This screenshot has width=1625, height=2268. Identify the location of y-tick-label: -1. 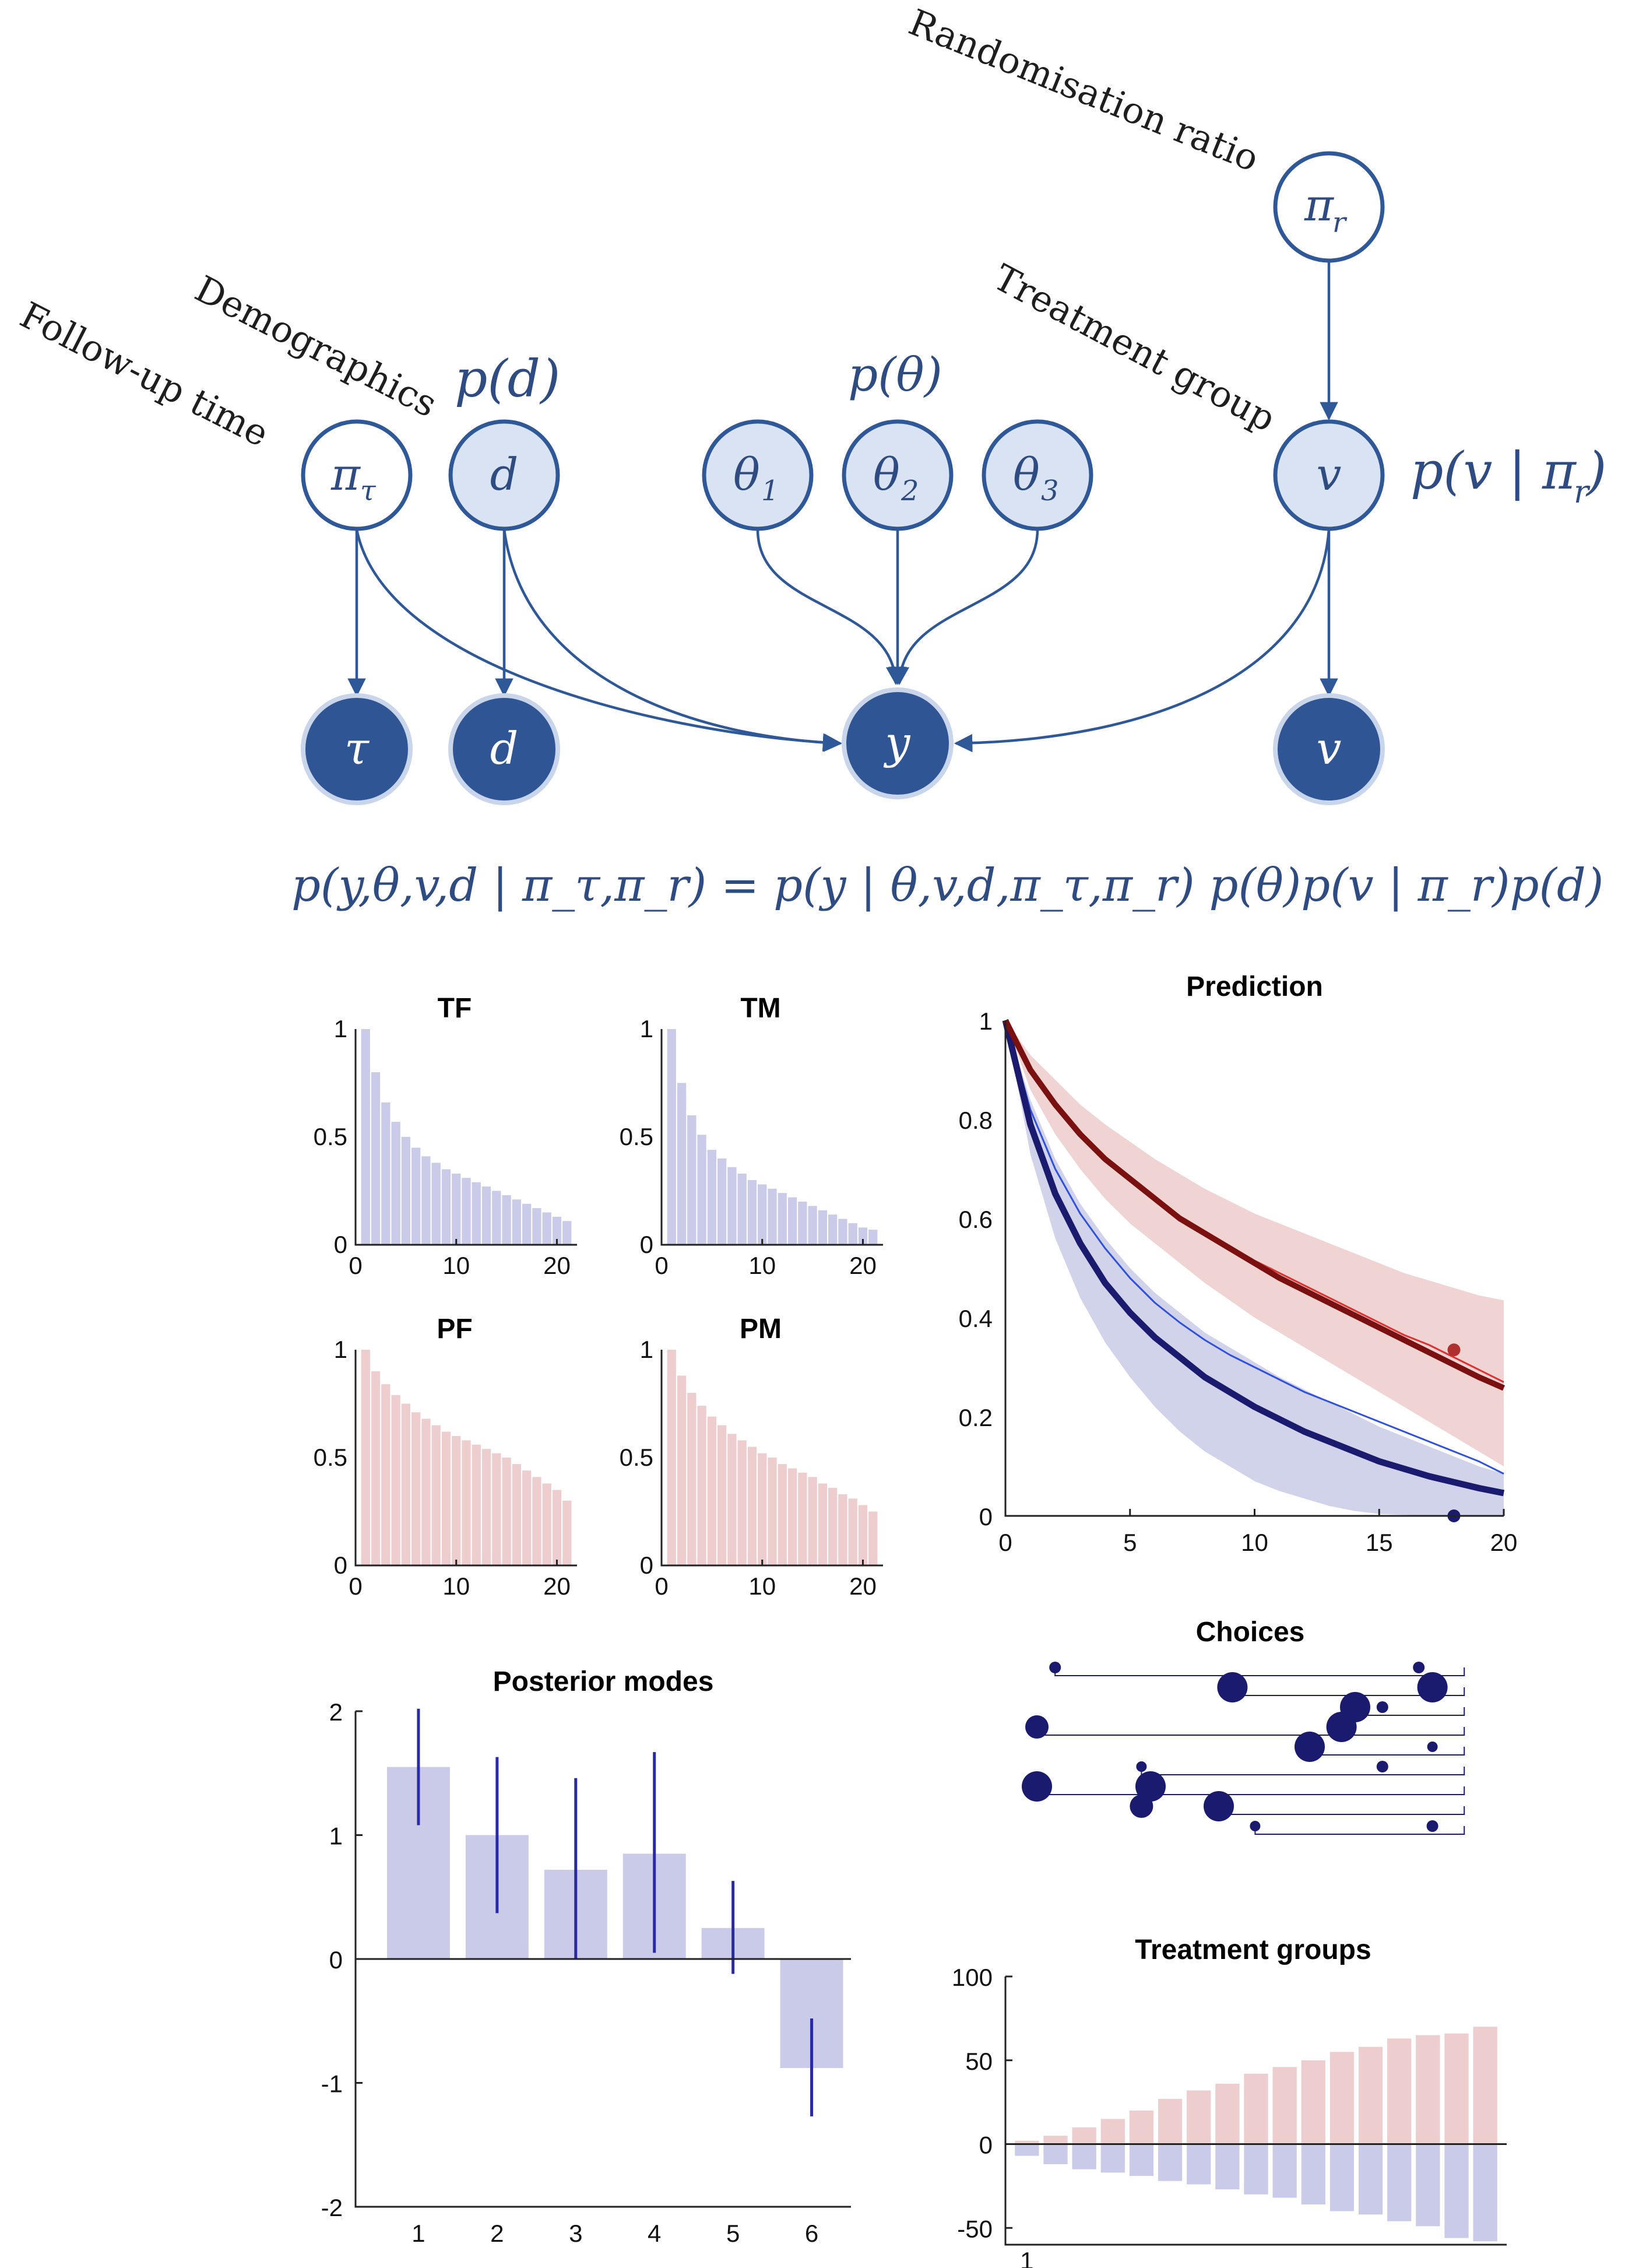
(332, 2084).